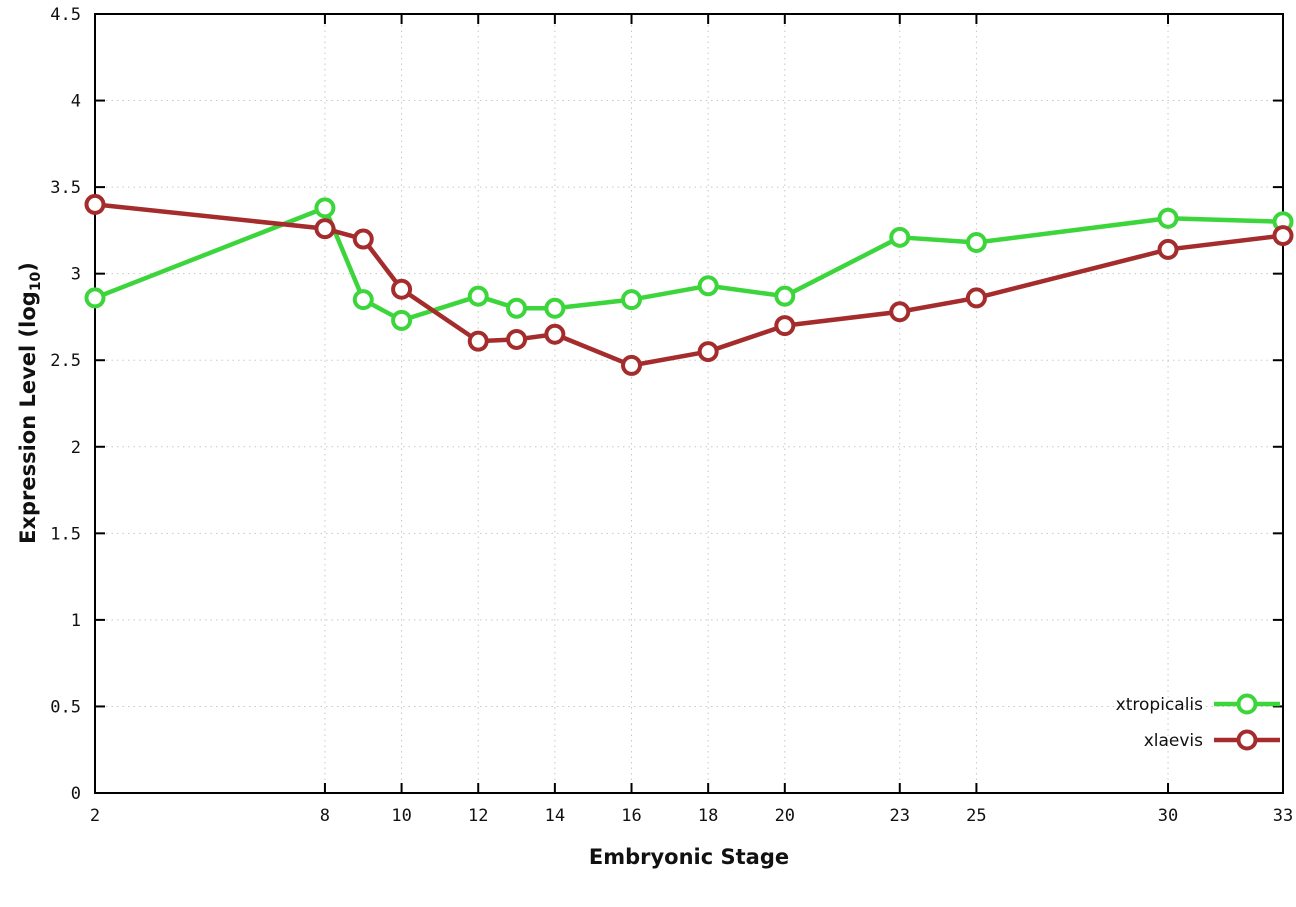 The width and height of the screenshot is (1296, 907). Describe the element at coordinates (900, 816) in the screenshot. I see `x-tick-label: 23` at that location.